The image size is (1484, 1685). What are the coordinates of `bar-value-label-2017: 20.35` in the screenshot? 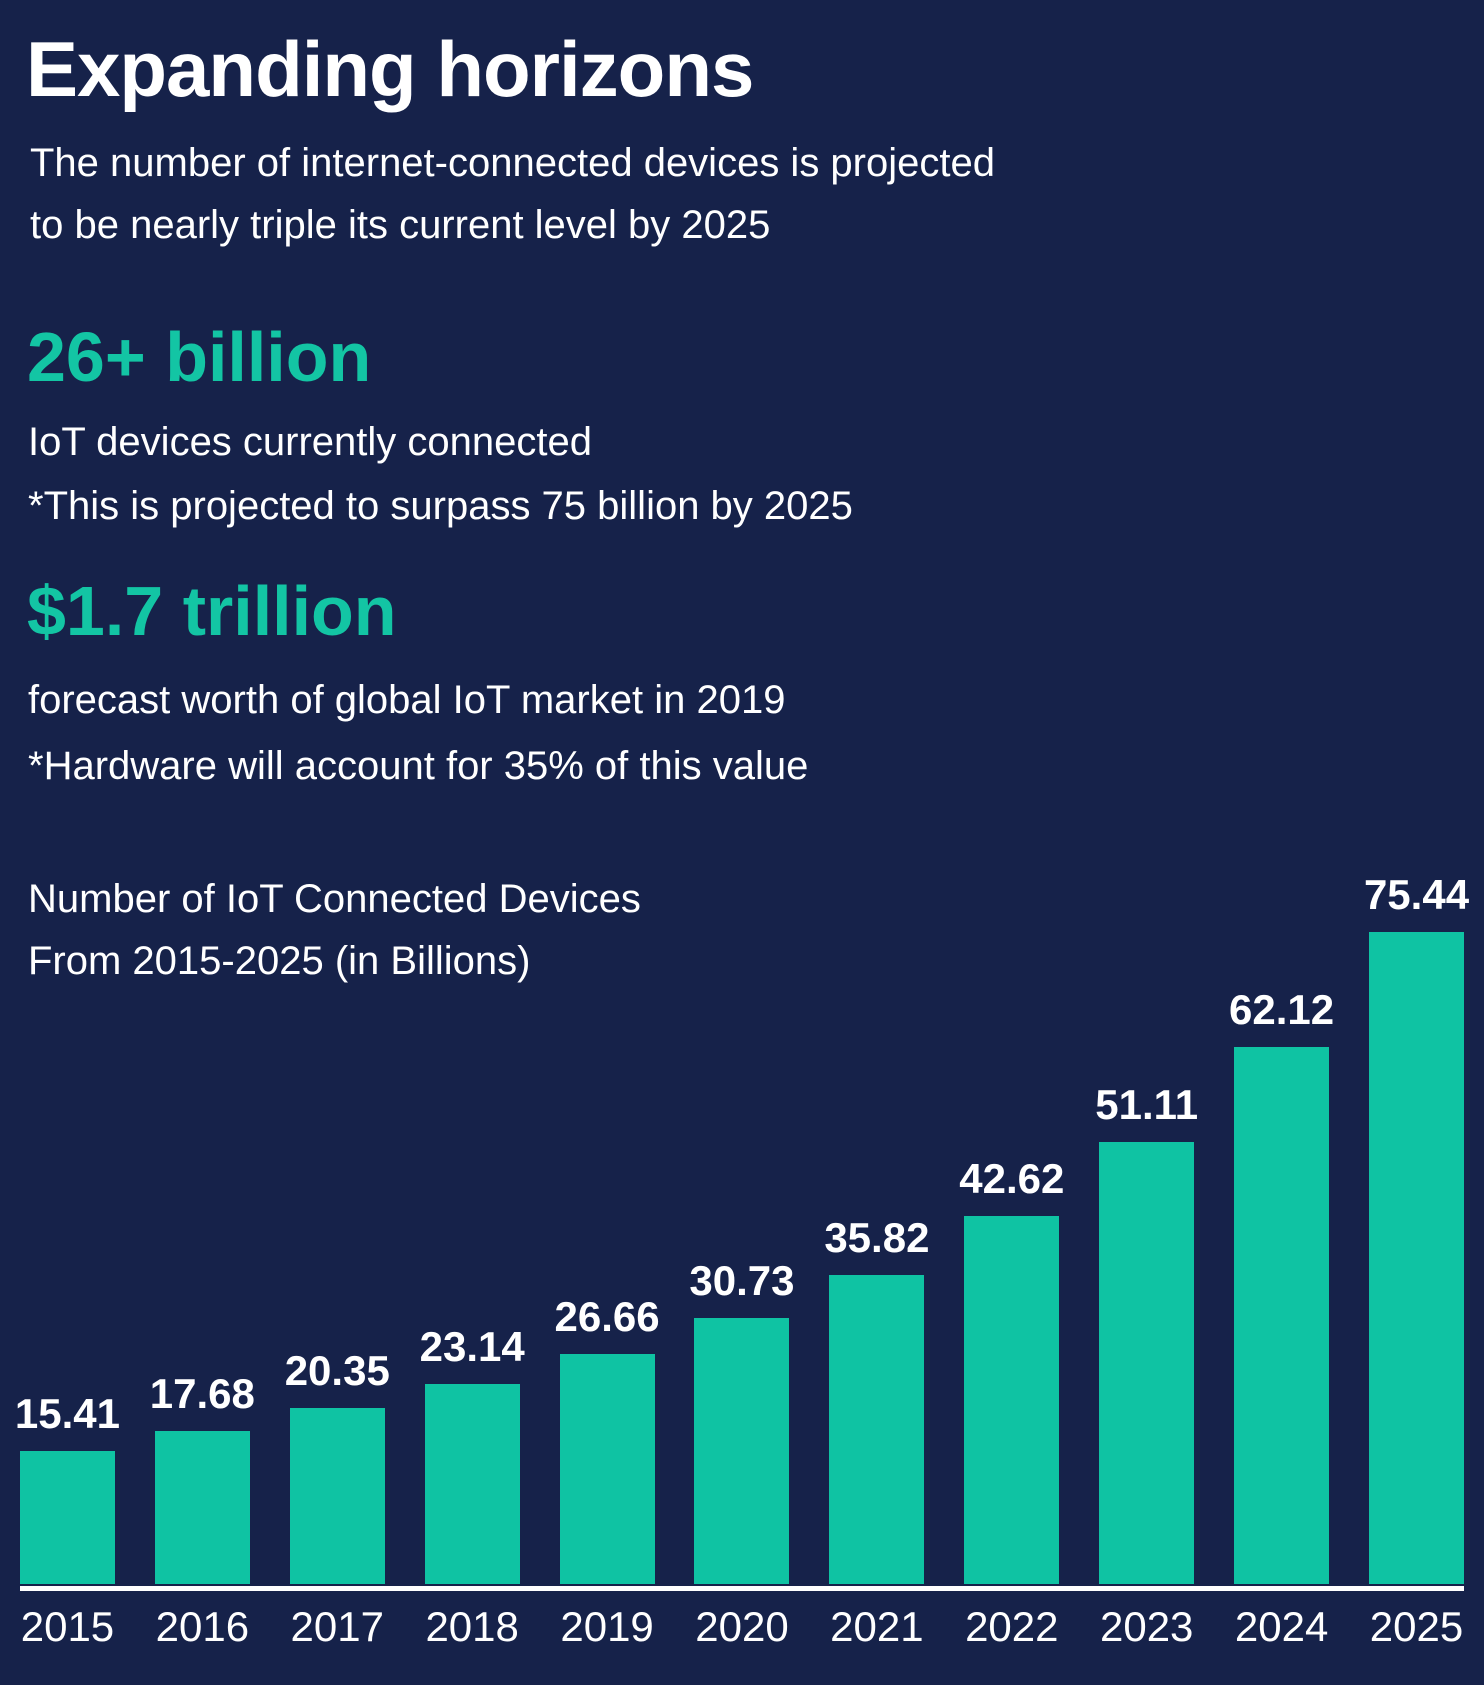 It's located at (337, 1370).